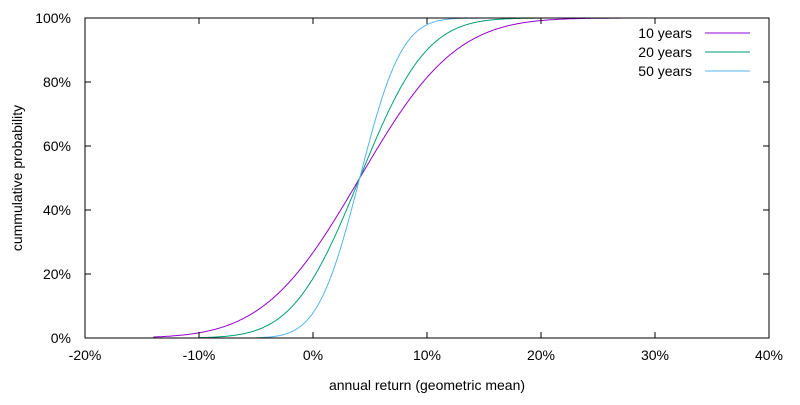 The width and height of the screenshot is (800, 405). I want to click on y-axis-label: cummulative probability, so click(17, 178).